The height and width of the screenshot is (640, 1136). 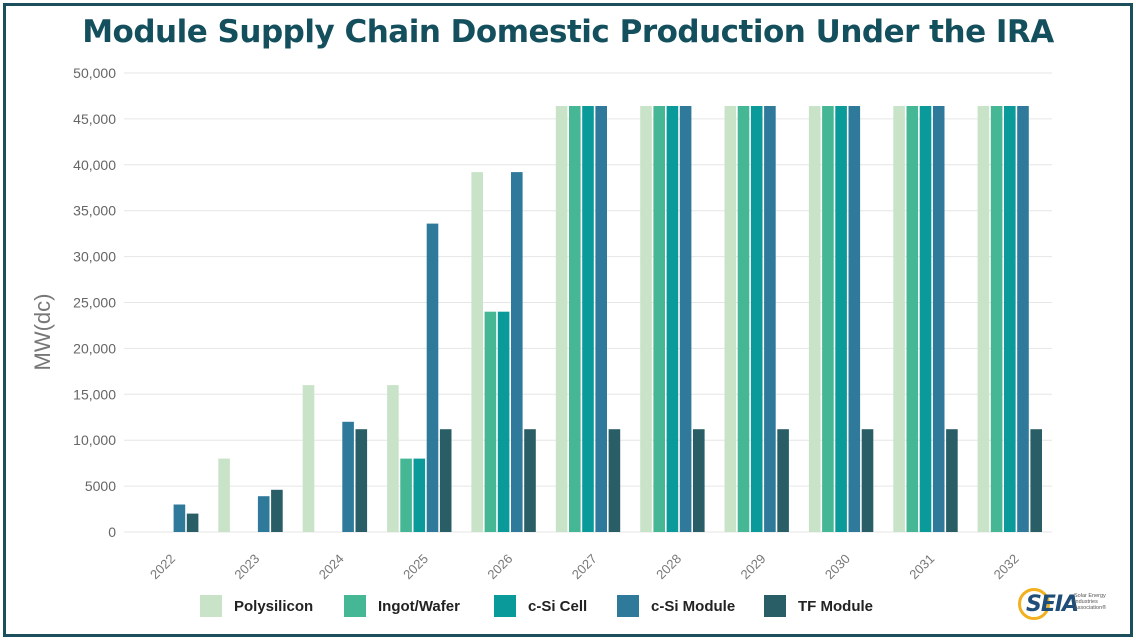 I want to click on legend-item-tf-module: TF Module, so click(x=818, y=606).